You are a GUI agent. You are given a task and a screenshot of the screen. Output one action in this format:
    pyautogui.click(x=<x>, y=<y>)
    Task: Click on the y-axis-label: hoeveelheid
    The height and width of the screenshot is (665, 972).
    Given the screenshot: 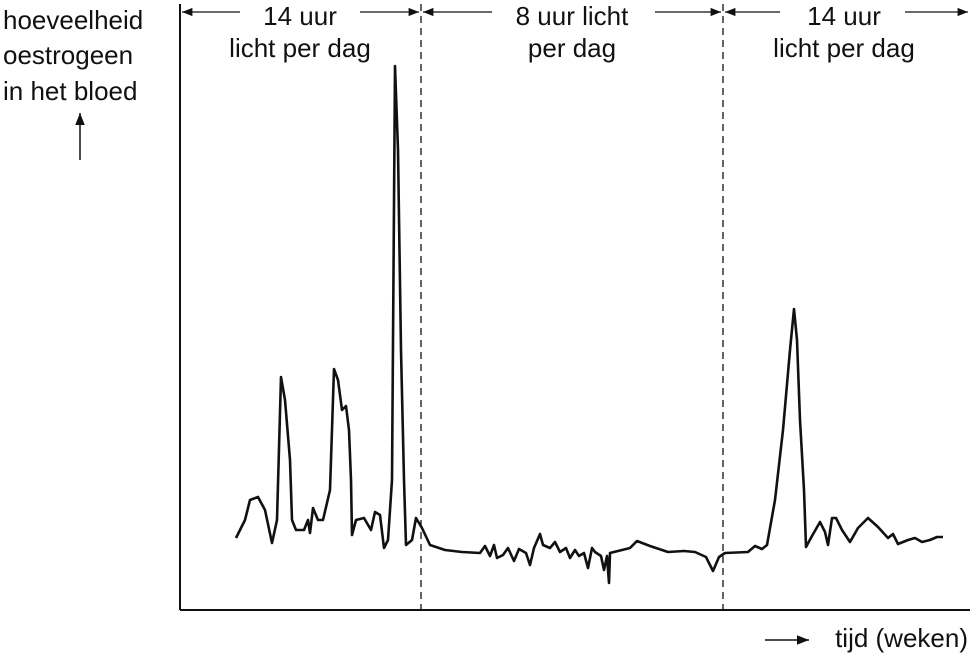 What is the action you would take?
    pyautogui.click(x=73, y=20)
    